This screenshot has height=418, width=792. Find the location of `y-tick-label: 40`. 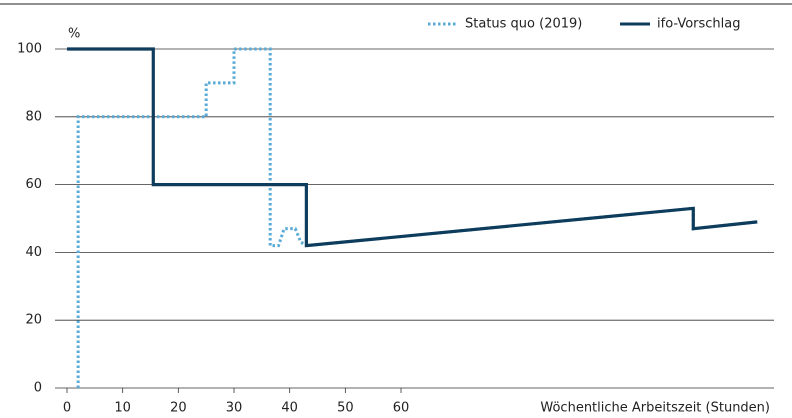

y-tick-label: 40 is located at coordinates (33, 252).